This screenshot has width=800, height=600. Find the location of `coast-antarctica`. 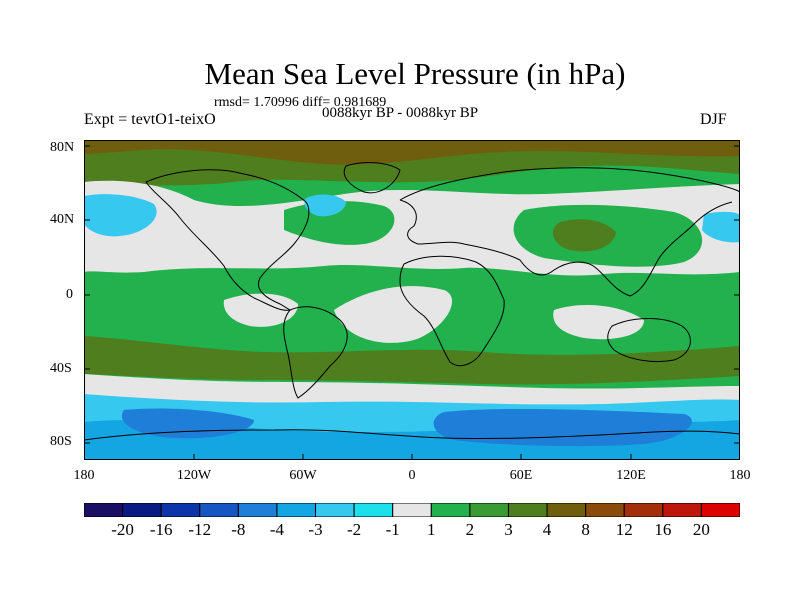

coast-antarctica is located at coordinates (412, 435).